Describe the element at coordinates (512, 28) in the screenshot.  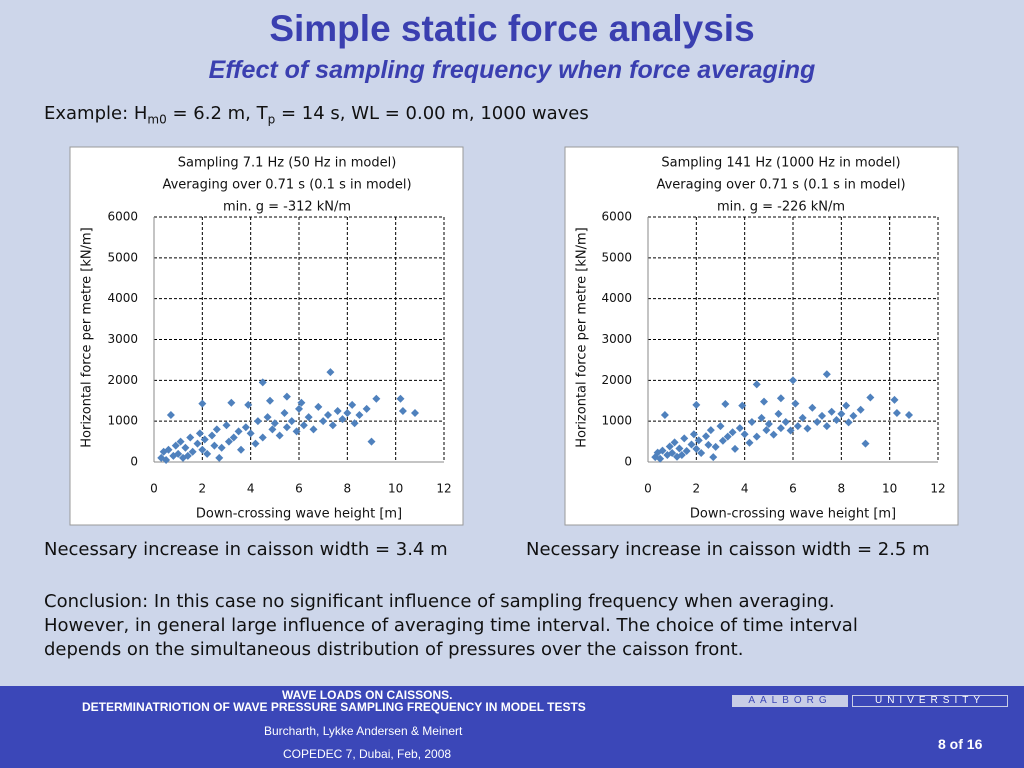
I see `slide-title: Simple static force analysis` at that location.